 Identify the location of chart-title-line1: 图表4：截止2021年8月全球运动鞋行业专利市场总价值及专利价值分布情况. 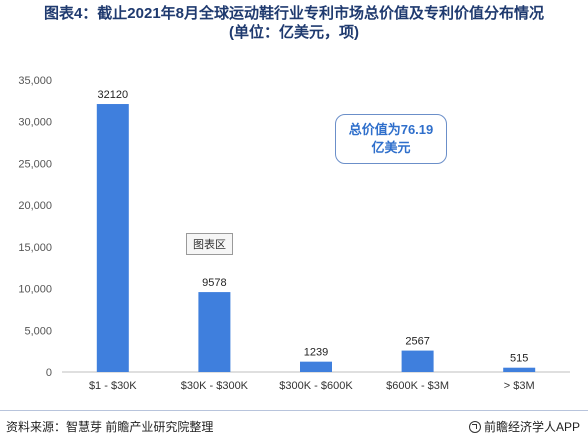
(294, 13).